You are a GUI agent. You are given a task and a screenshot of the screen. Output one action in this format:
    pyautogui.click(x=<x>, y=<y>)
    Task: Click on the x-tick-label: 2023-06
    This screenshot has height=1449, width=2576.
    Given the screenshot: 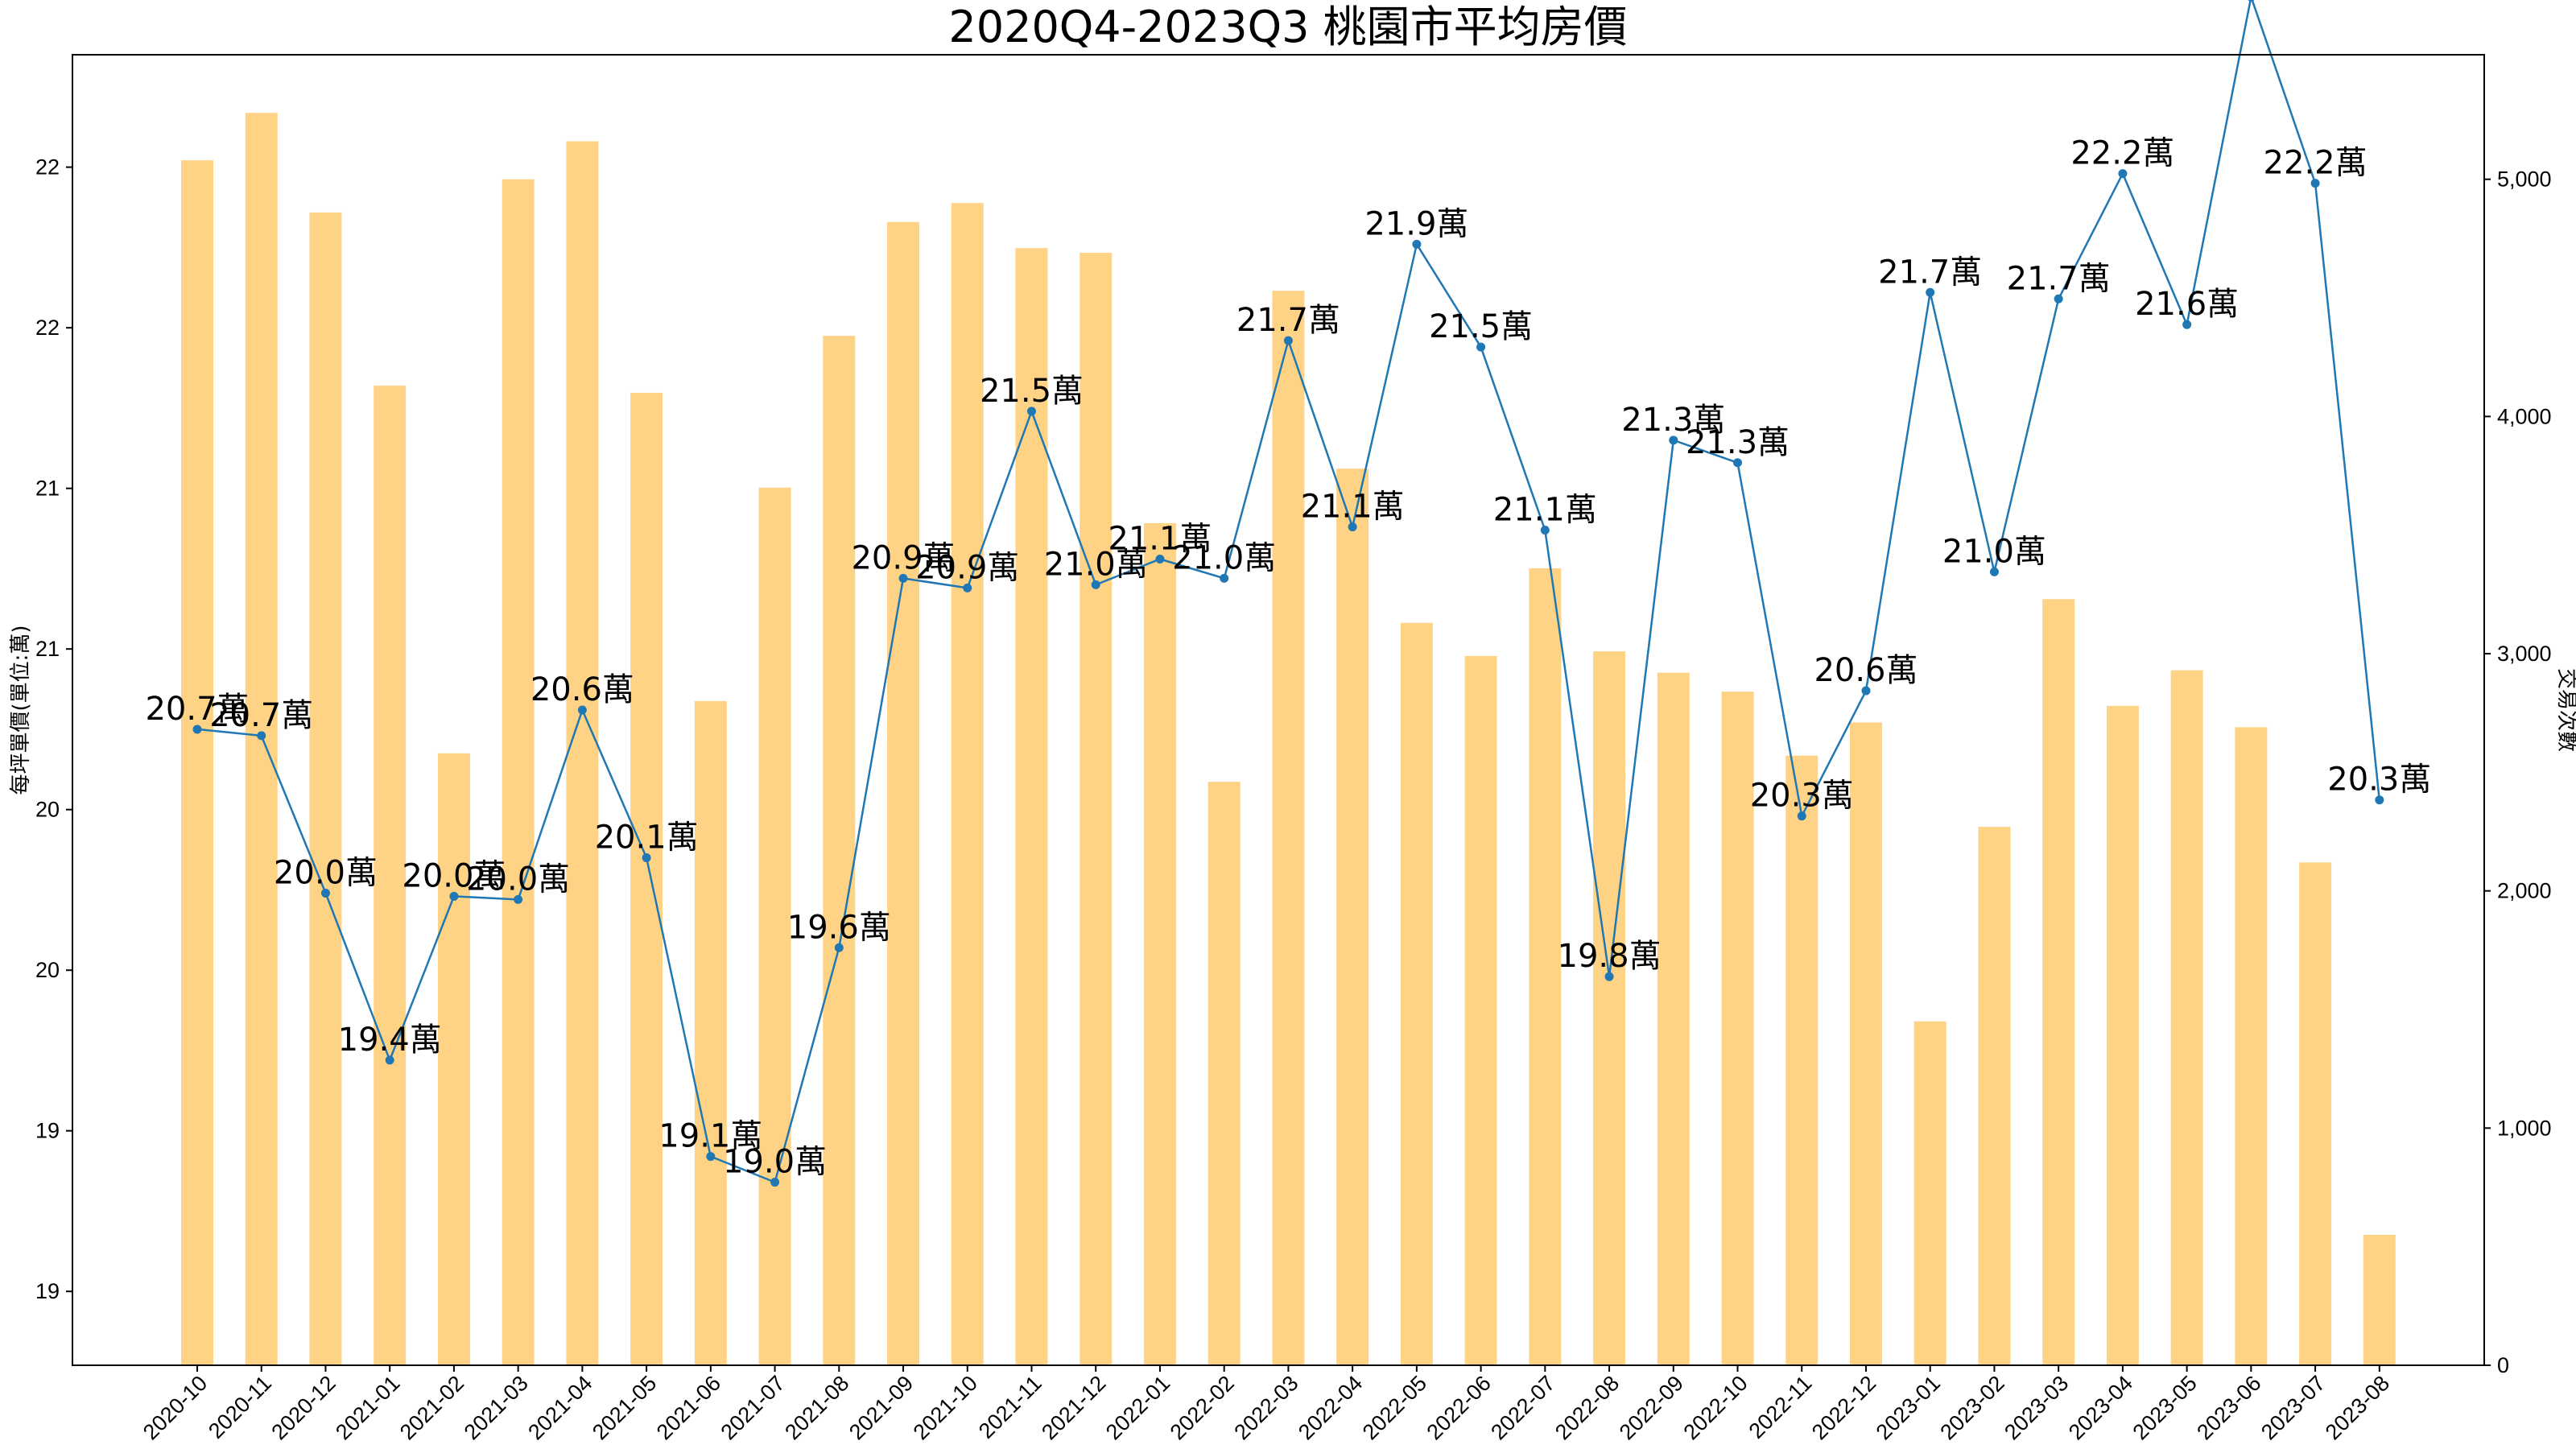 What is the action you would take?
    pyautogui.click(x=2228, y=1407)
    